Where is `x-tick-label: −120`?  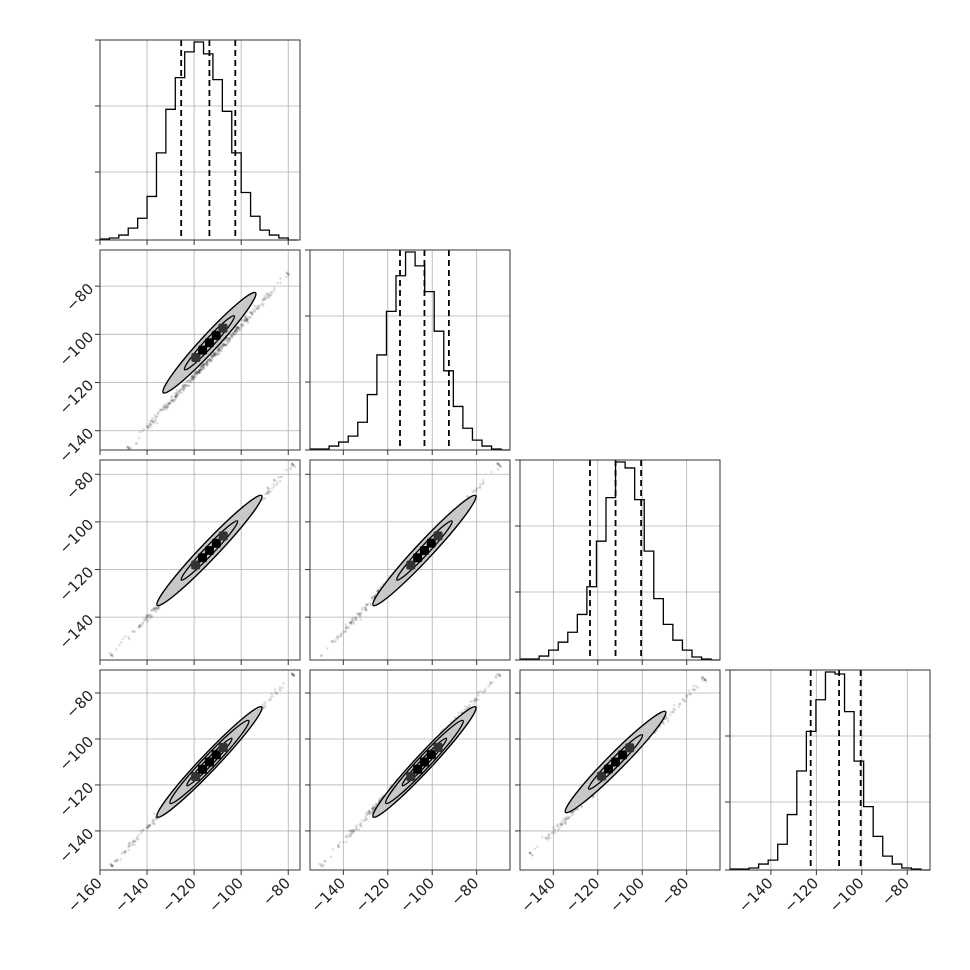 x-tick-label: −120 is located at coordinates (179, 895).